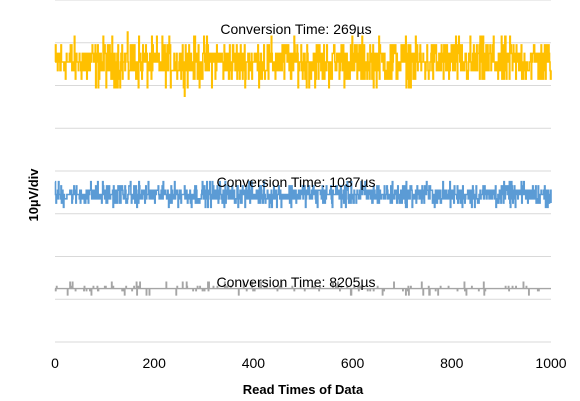 Image resolution: width=580 pixels, height=401 pixels. What do you see at coordinates (33, 195) in the screenshot?
I see `y-axis-title: 10µV/div` at bounding box center [33, 195].